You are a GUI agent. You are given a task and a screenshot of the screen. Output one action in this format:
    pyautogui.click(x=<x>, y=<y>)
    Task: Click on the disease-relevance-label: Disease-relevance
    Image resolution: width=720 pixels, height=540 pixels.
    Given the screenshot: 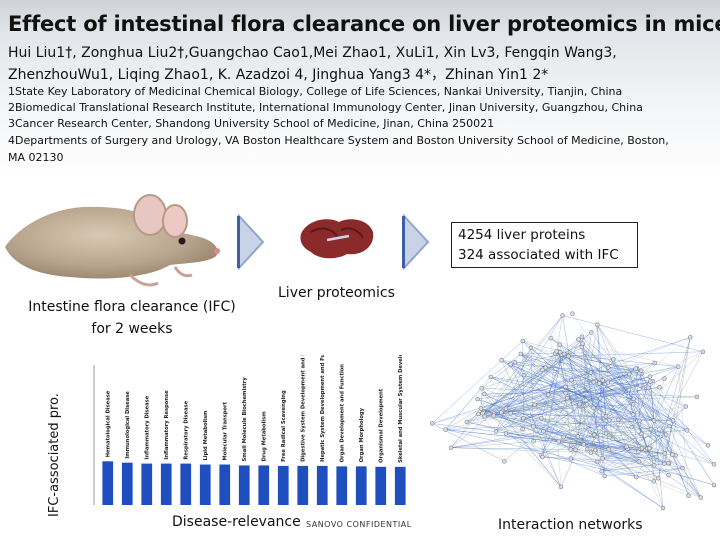 What is the action you would take?
    pyautogui.click(x=236, y=522)
    